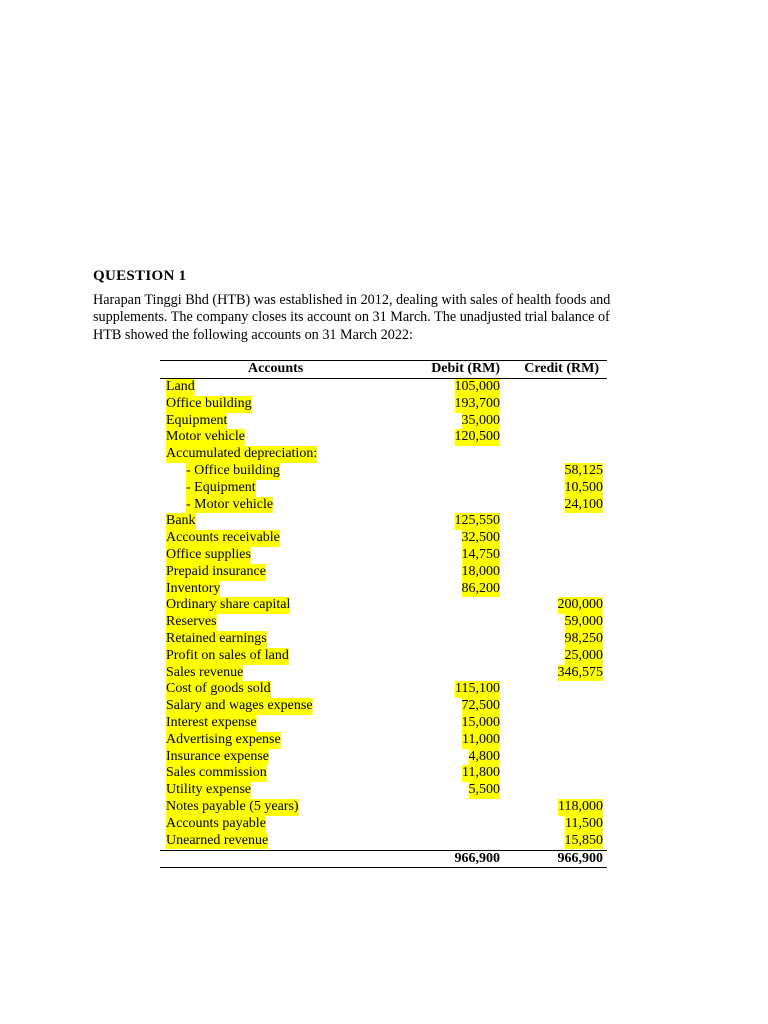 This screenshot has height=1024, width=768. Describe the element at coordinates (580, 807) in the screenshot. I see `credit-amount: 118,000` at that location.